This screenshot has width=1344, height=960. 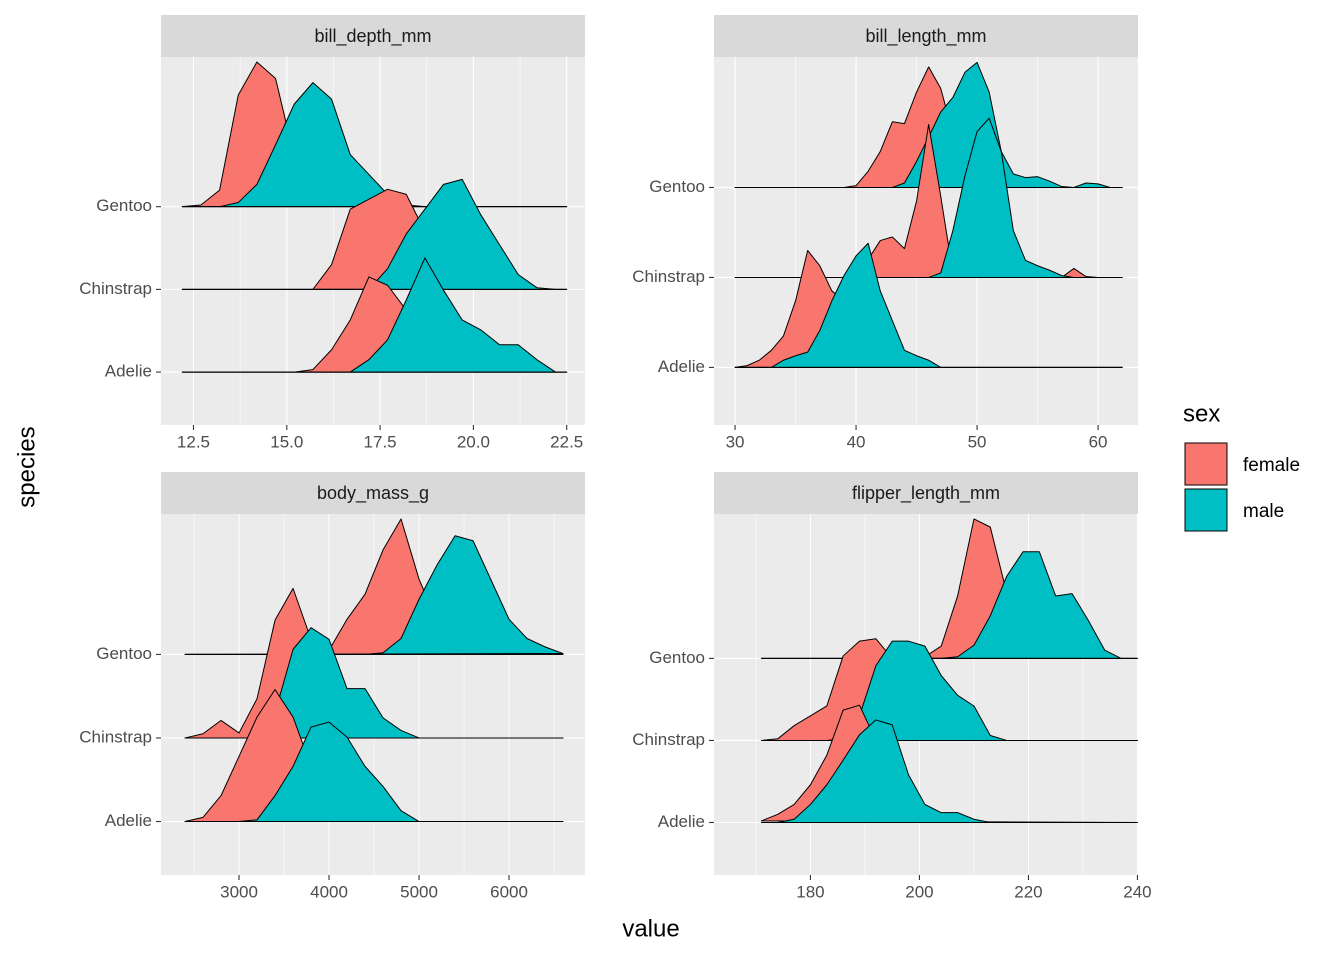 What do you see at coordinates (1201, 413) in the screenshot?
I see `legend-title: sex` at bounding box center [1201, 413].